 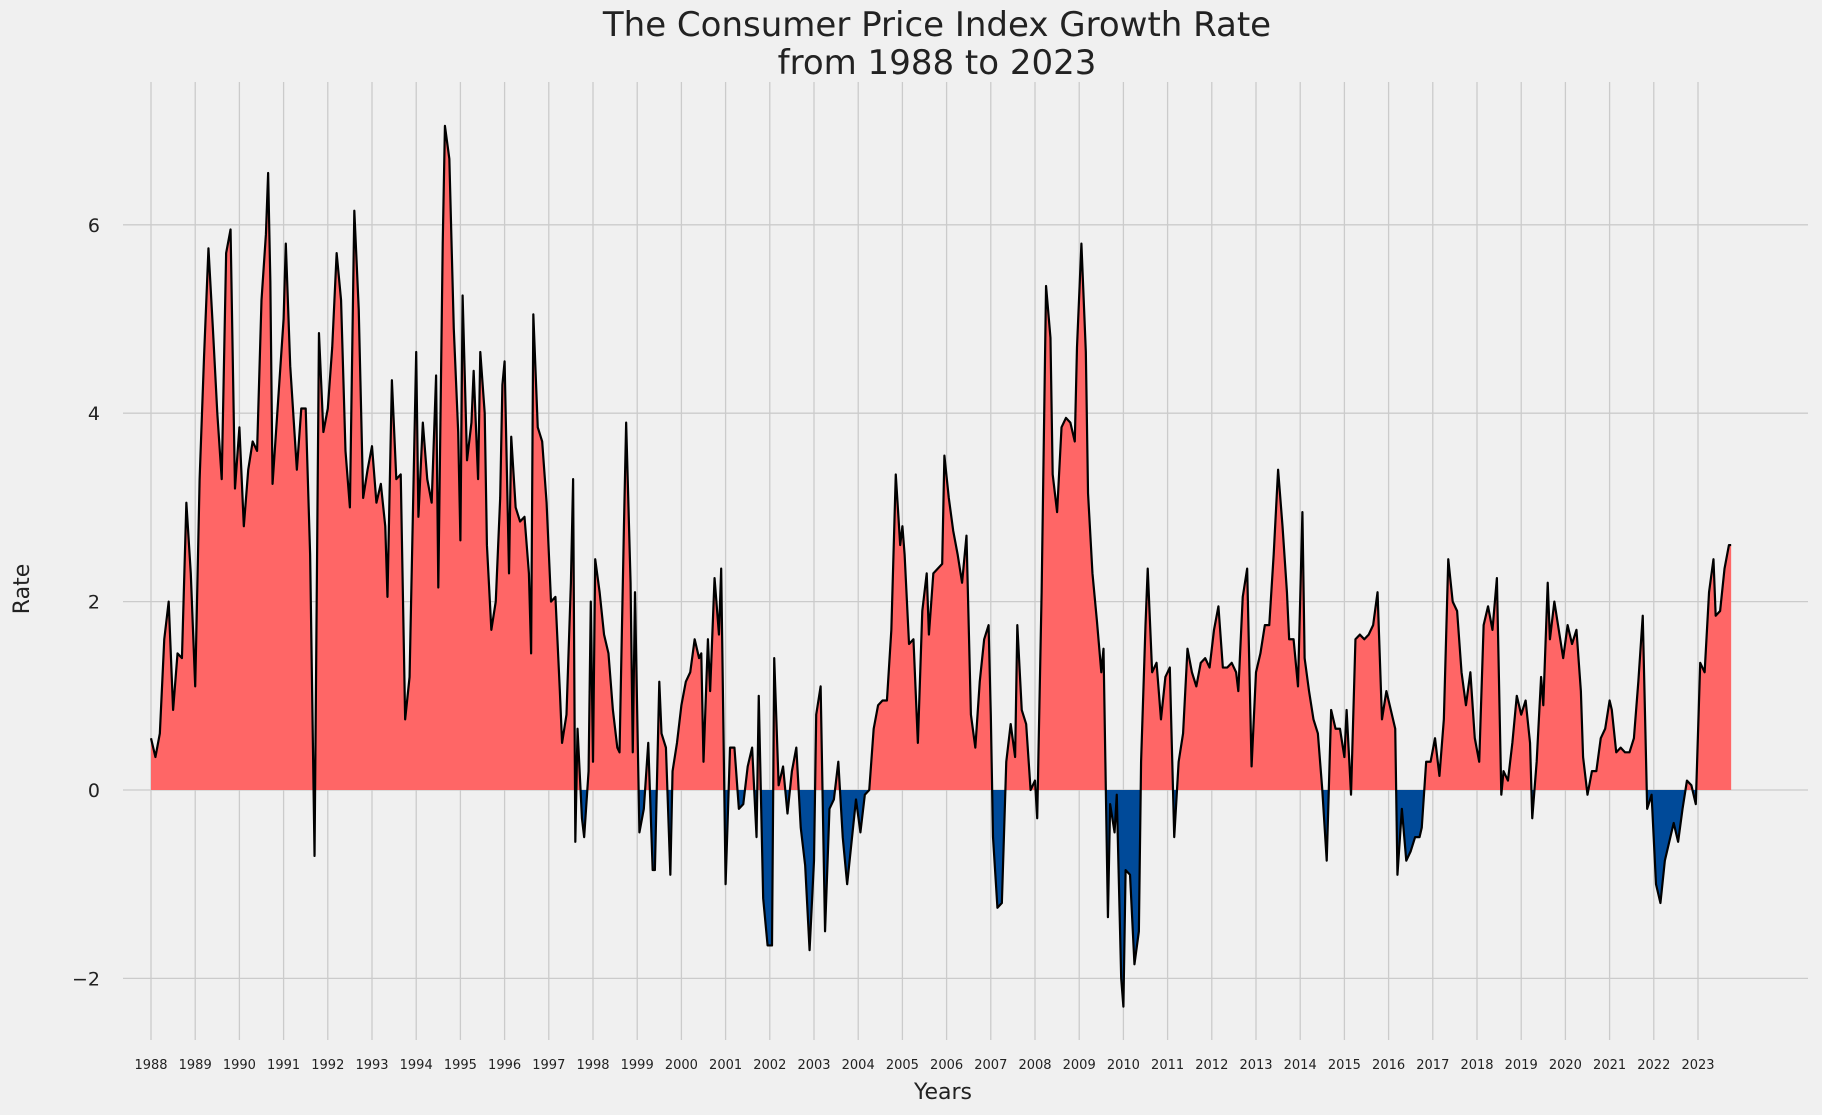 I want to click on y-tick-label: −2, so click(x=86, y=979).